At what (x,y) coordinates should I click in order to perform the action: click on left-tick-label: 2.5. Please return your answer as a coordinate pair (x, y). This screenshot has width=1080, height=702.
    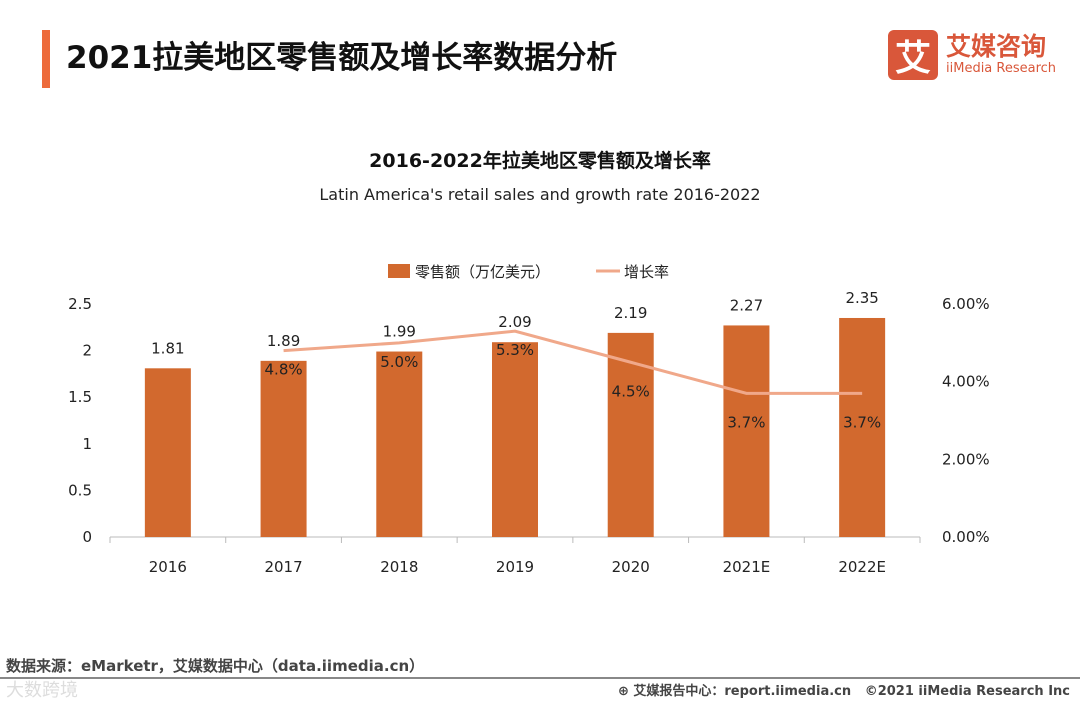
    Looking at the image, I should click on (80, 304).